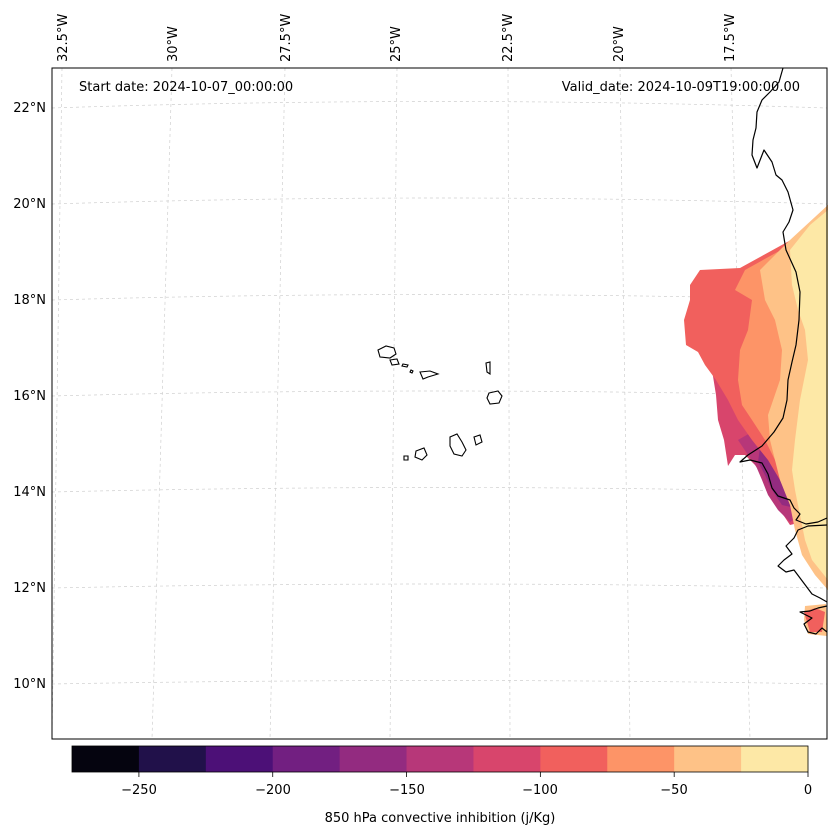 The width and height of the screenshot is (837, 836). Describe the element at coordinates (681, 87) in the screenshot. I see `valid-date-label: Valid_date: 2024-10-09T19:00:00.00` at that location.